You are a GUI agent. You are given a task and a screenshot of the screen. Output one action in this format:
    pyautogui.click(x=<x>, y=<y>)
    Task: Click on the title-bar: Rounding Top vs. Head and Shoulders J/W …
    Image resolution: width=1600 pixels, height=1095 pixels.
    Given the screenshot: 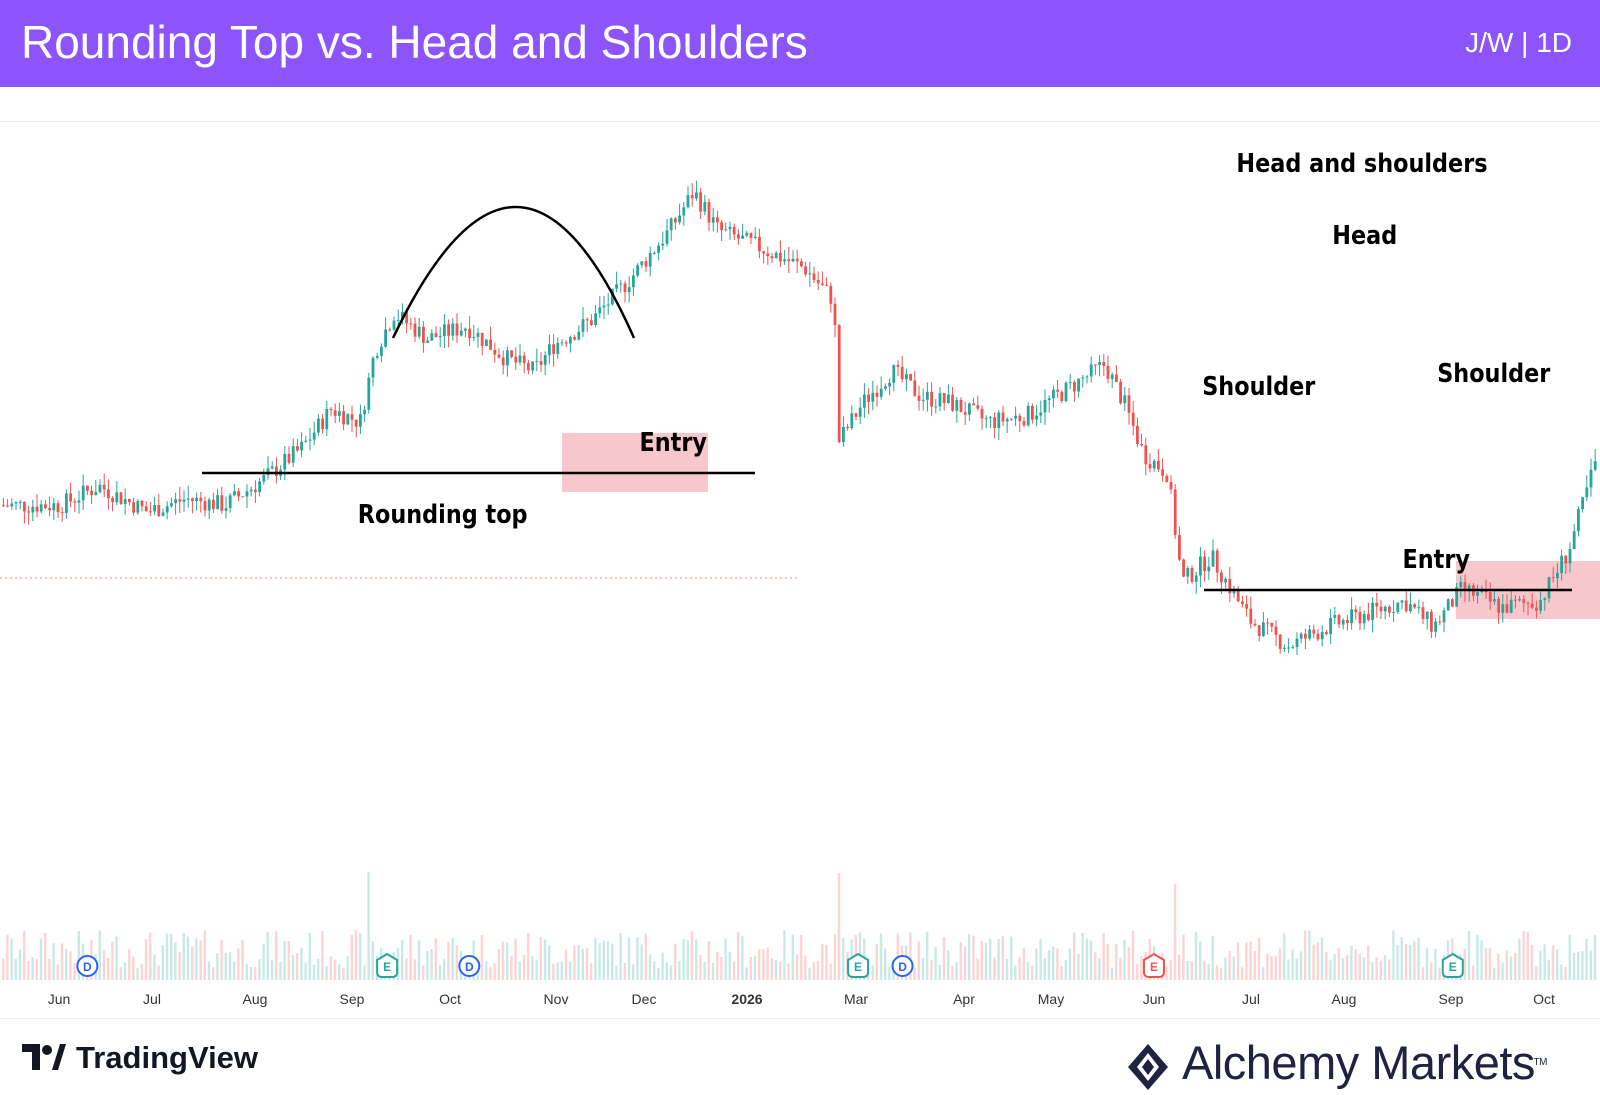 What is the action you would take?
    pyautogui.click(x=800, y=43)
    